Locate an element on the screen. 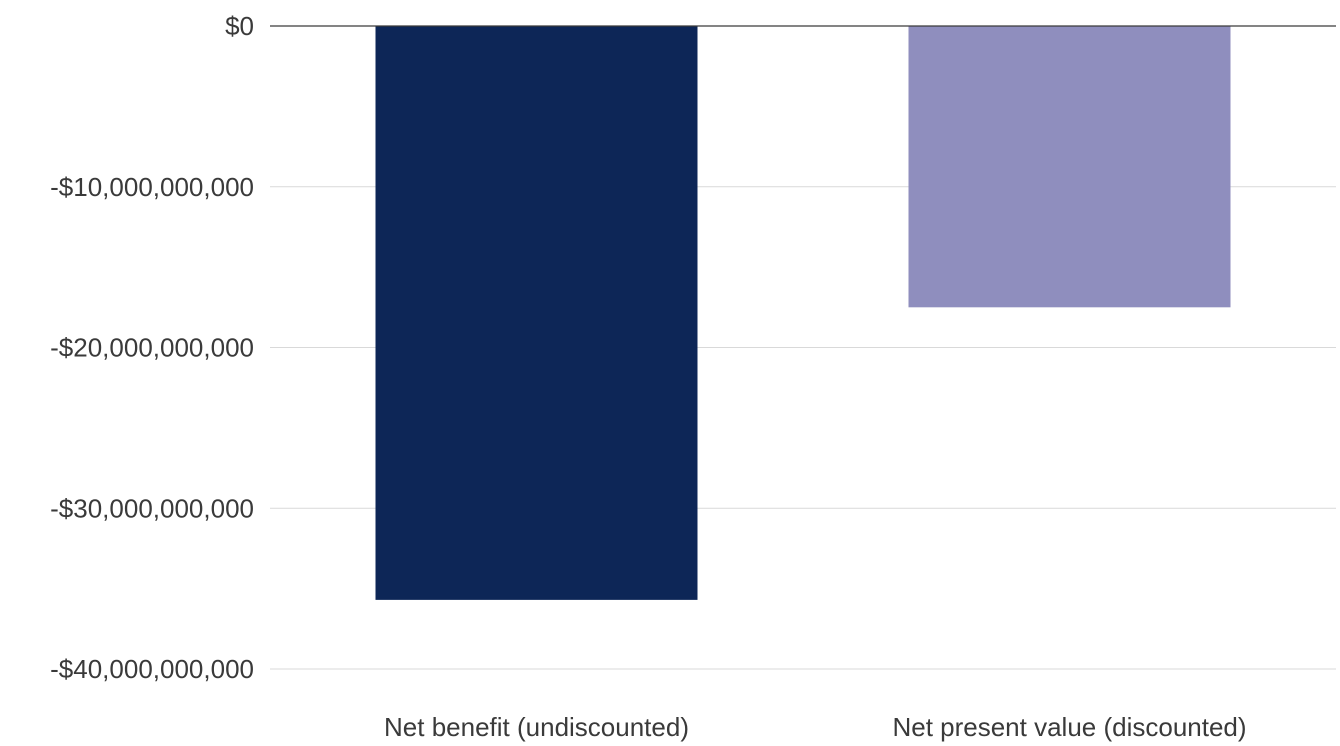 Image resolution: width=1340 pixels, height=746 pixels. y-tick-label: -$20,000,000,000 is located at coordinates (152, 348).